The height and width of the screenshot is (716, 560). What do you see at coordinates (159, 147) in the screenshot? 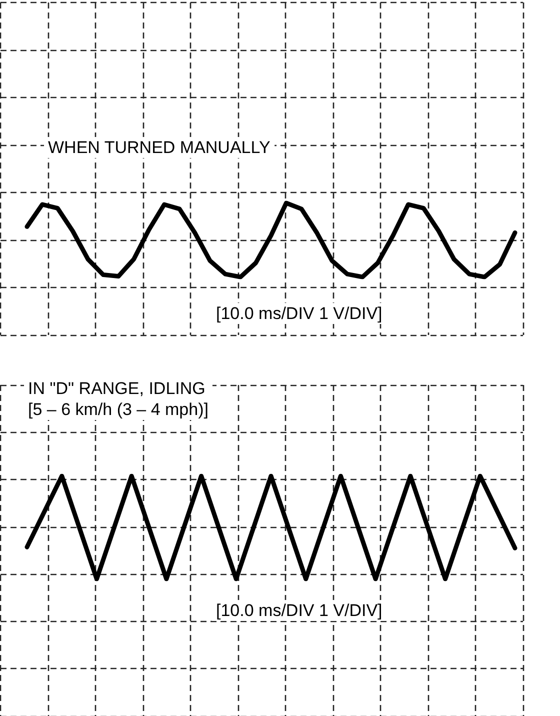
I see `chart-title: WHEN TURNED MANUALLY` at bounding box center [159, 147].